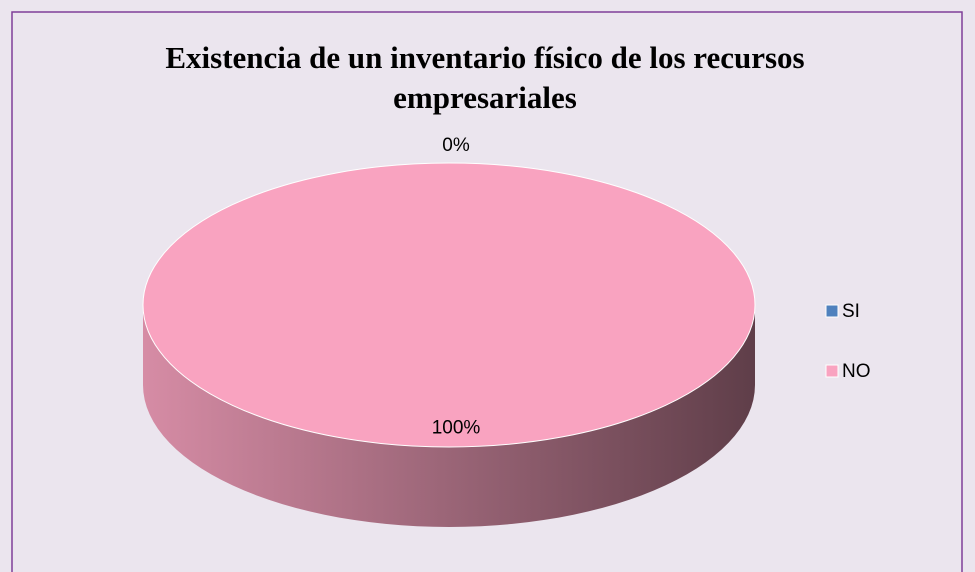 The height and width of the screenshot is (572, 975). I want to click on data-label: 100%, so click(456, 428).